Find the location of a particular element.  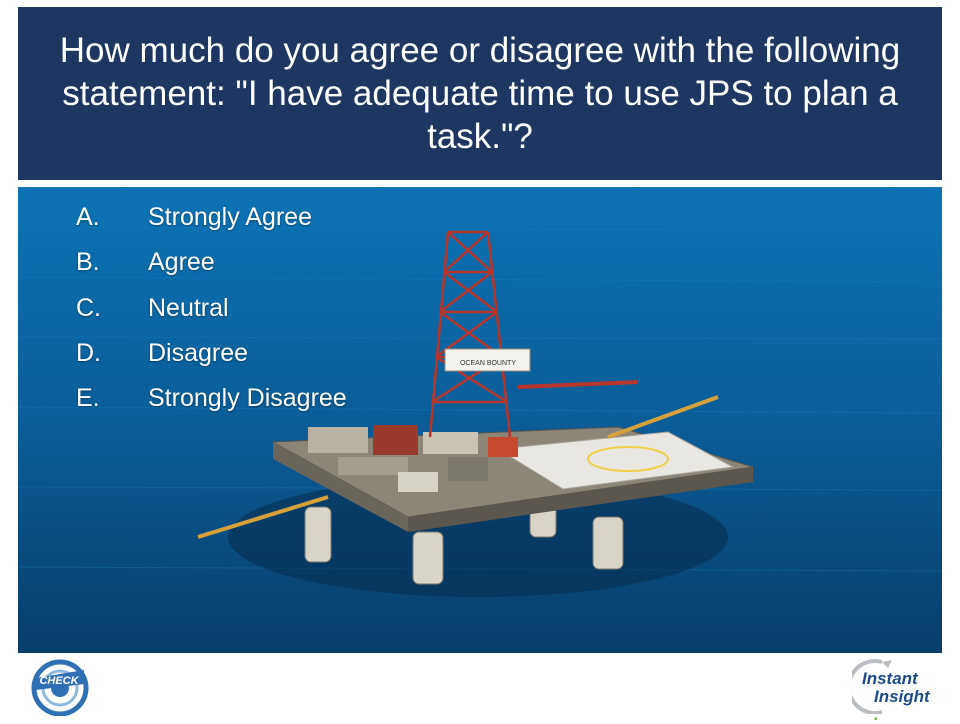

logo-line-insight-text: Insight is located at coordinates (902, 696).